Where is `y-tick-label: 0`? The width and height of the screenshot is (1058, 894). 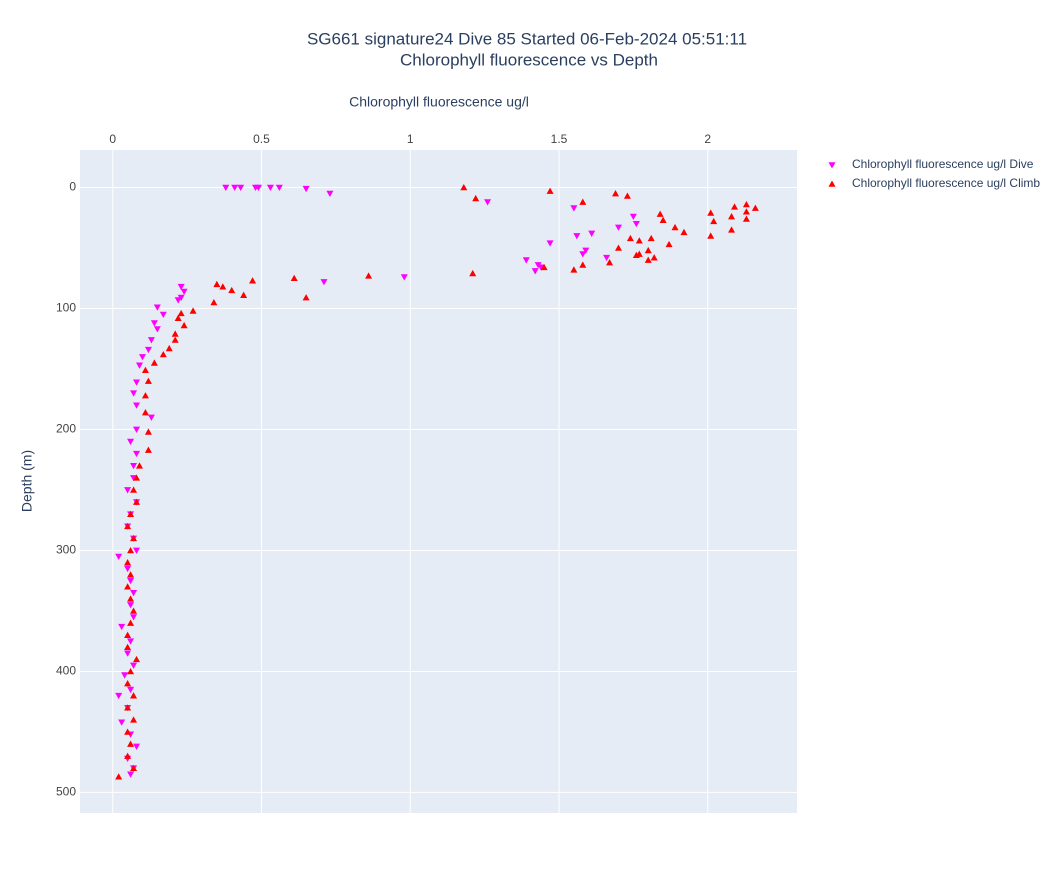
y-tick-label: 0 is located at coordinates (72, 187).